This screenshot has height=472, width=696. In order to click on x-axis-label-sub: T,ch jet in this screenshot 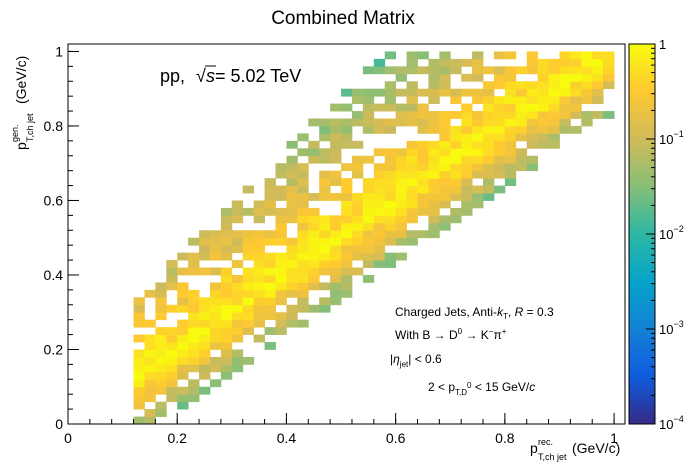, I will do `click(552, 457)`.